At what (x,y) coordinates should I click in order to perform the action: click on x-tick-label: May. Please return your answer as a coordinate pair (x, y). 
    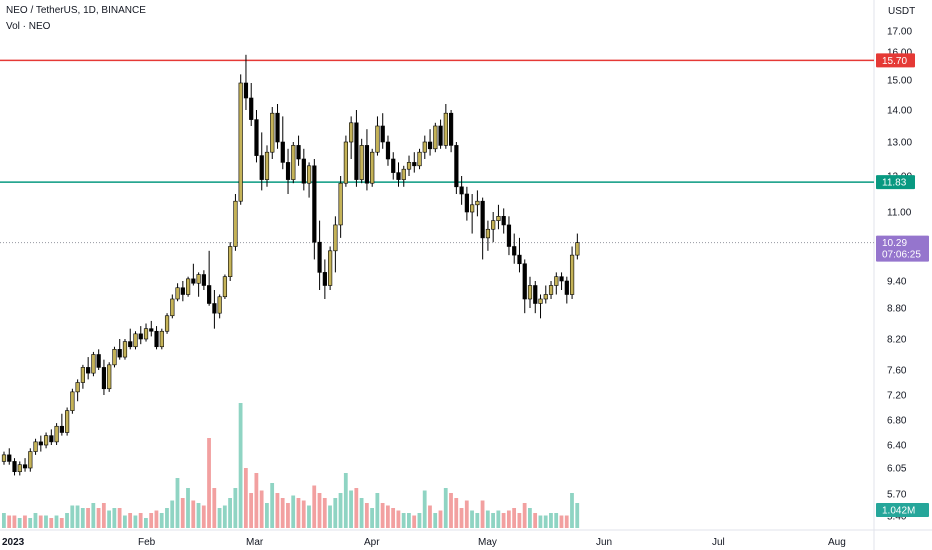
    Looking at the image, I should click on (487, 542).